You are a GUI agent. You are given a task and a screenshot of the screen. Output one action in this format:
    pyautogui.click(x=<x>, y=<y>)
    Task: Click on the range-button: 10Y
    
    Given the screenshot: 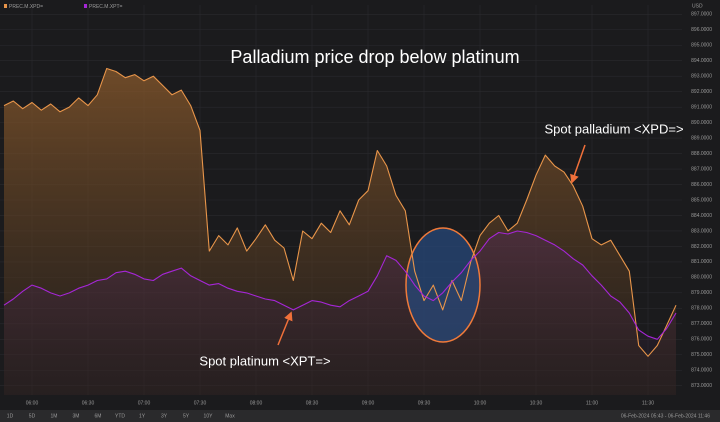 What is the action you would take?
    pyautogui.click(x=209, y=416)
    